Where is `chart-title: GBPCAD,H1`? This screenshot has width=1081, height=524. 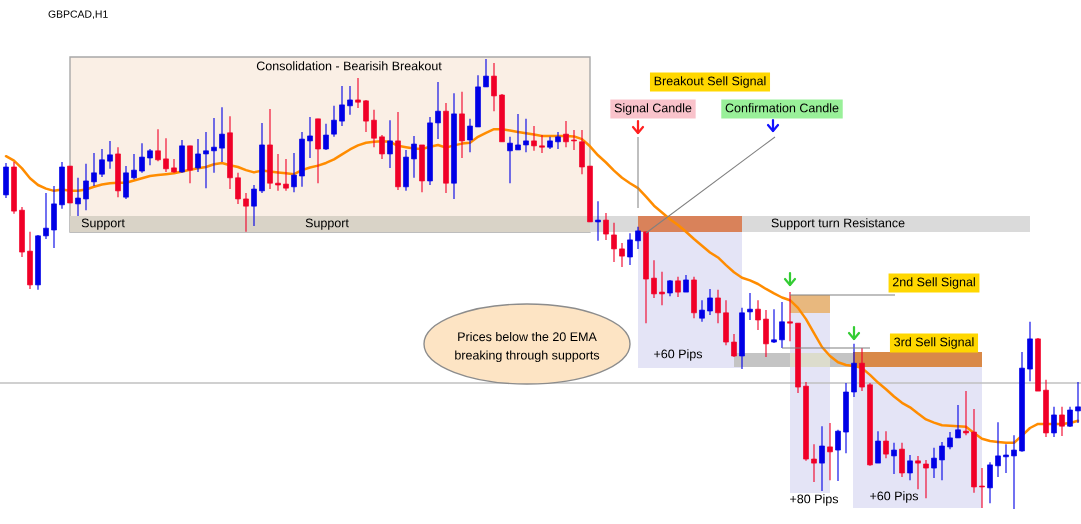 chart-title: GBPCAD,H1 is located at coordinates (78, 15).